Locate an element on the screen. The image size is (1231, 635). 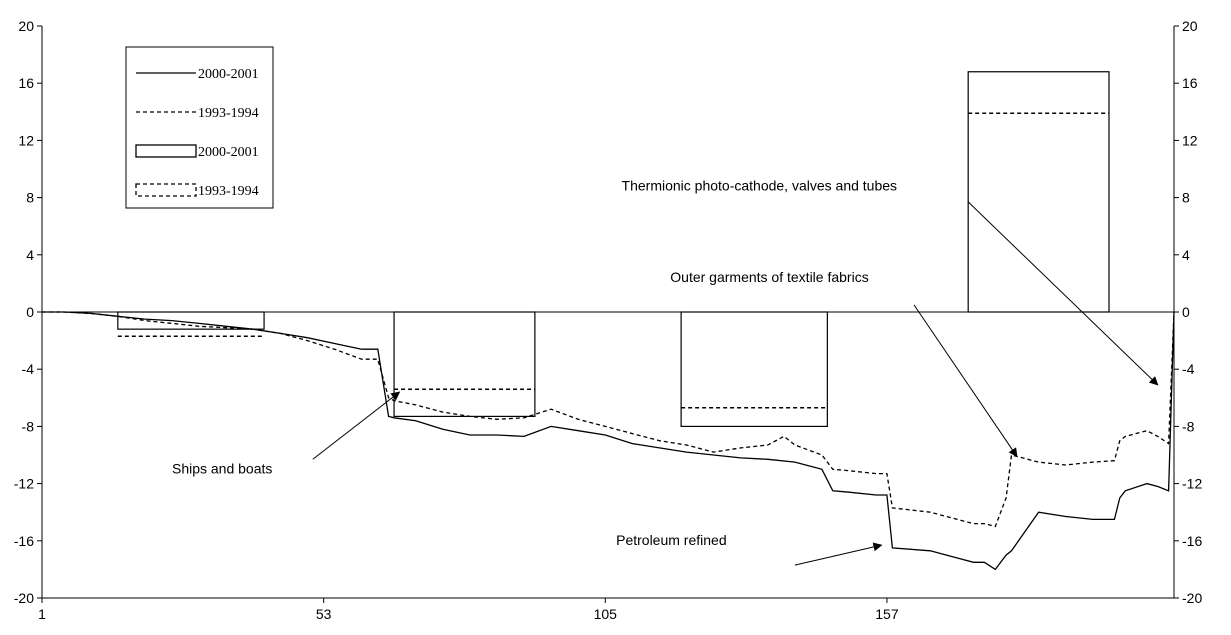
y-tick-label-right: 12 is located at coordinates (1190, 140).